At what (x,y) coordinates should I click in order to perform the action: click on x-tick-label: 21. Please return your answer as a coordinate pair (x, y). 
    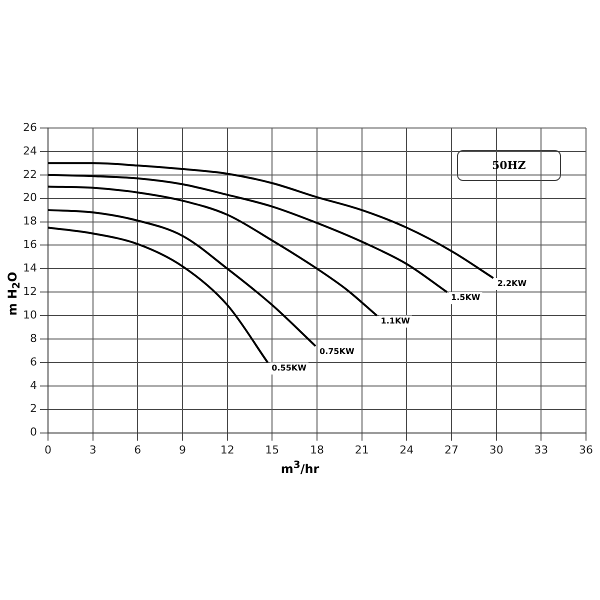
    Looking at the image, I should click on (361, 449).